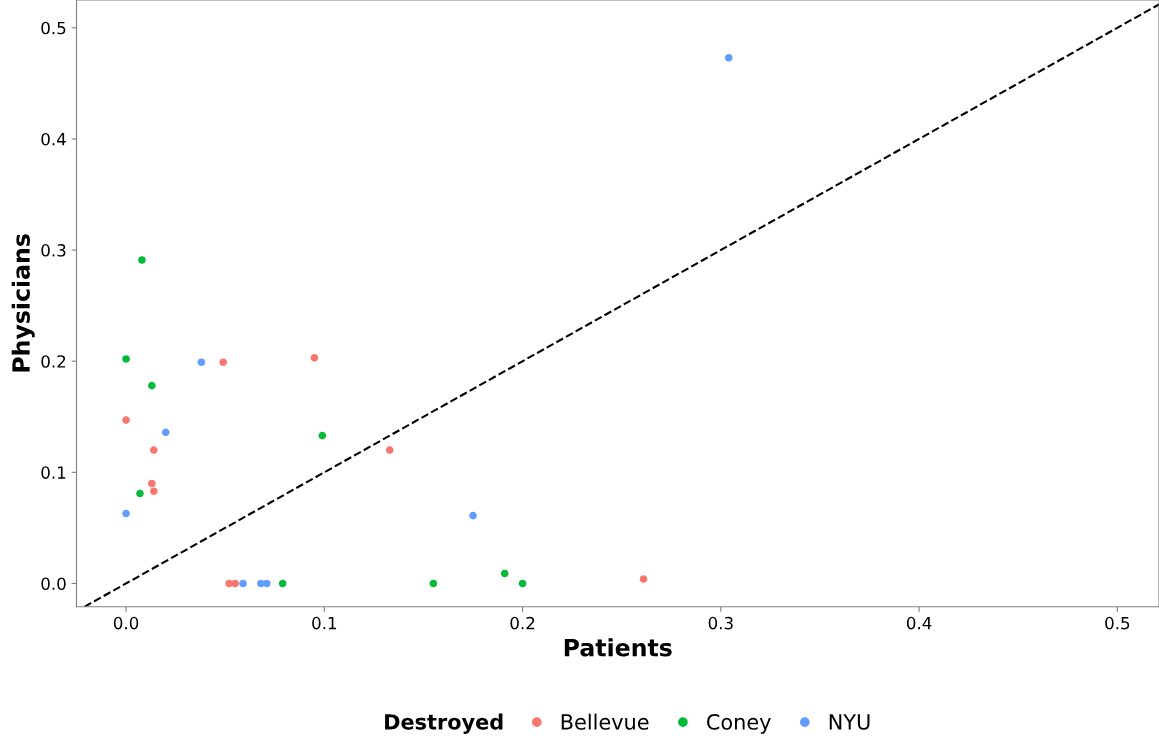 The width and height of the screenshot is (1159, 740). I want to click on y-tick-label: 0.2, so click(53, 361).